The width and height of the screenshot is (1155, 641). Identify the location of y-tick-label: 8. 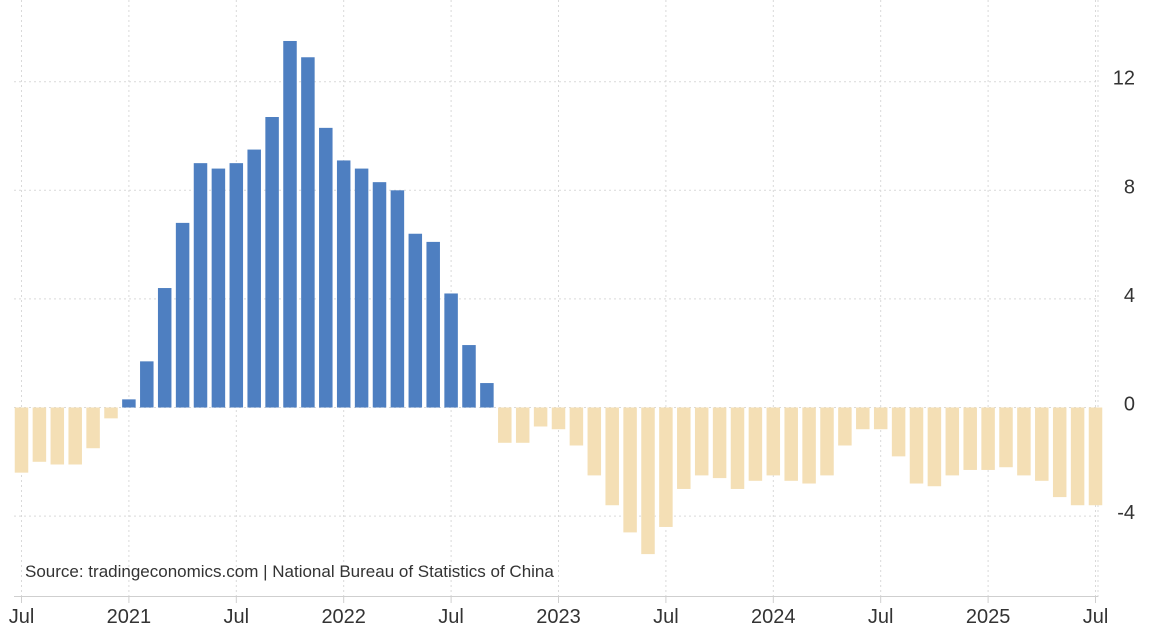
(1129, 187).